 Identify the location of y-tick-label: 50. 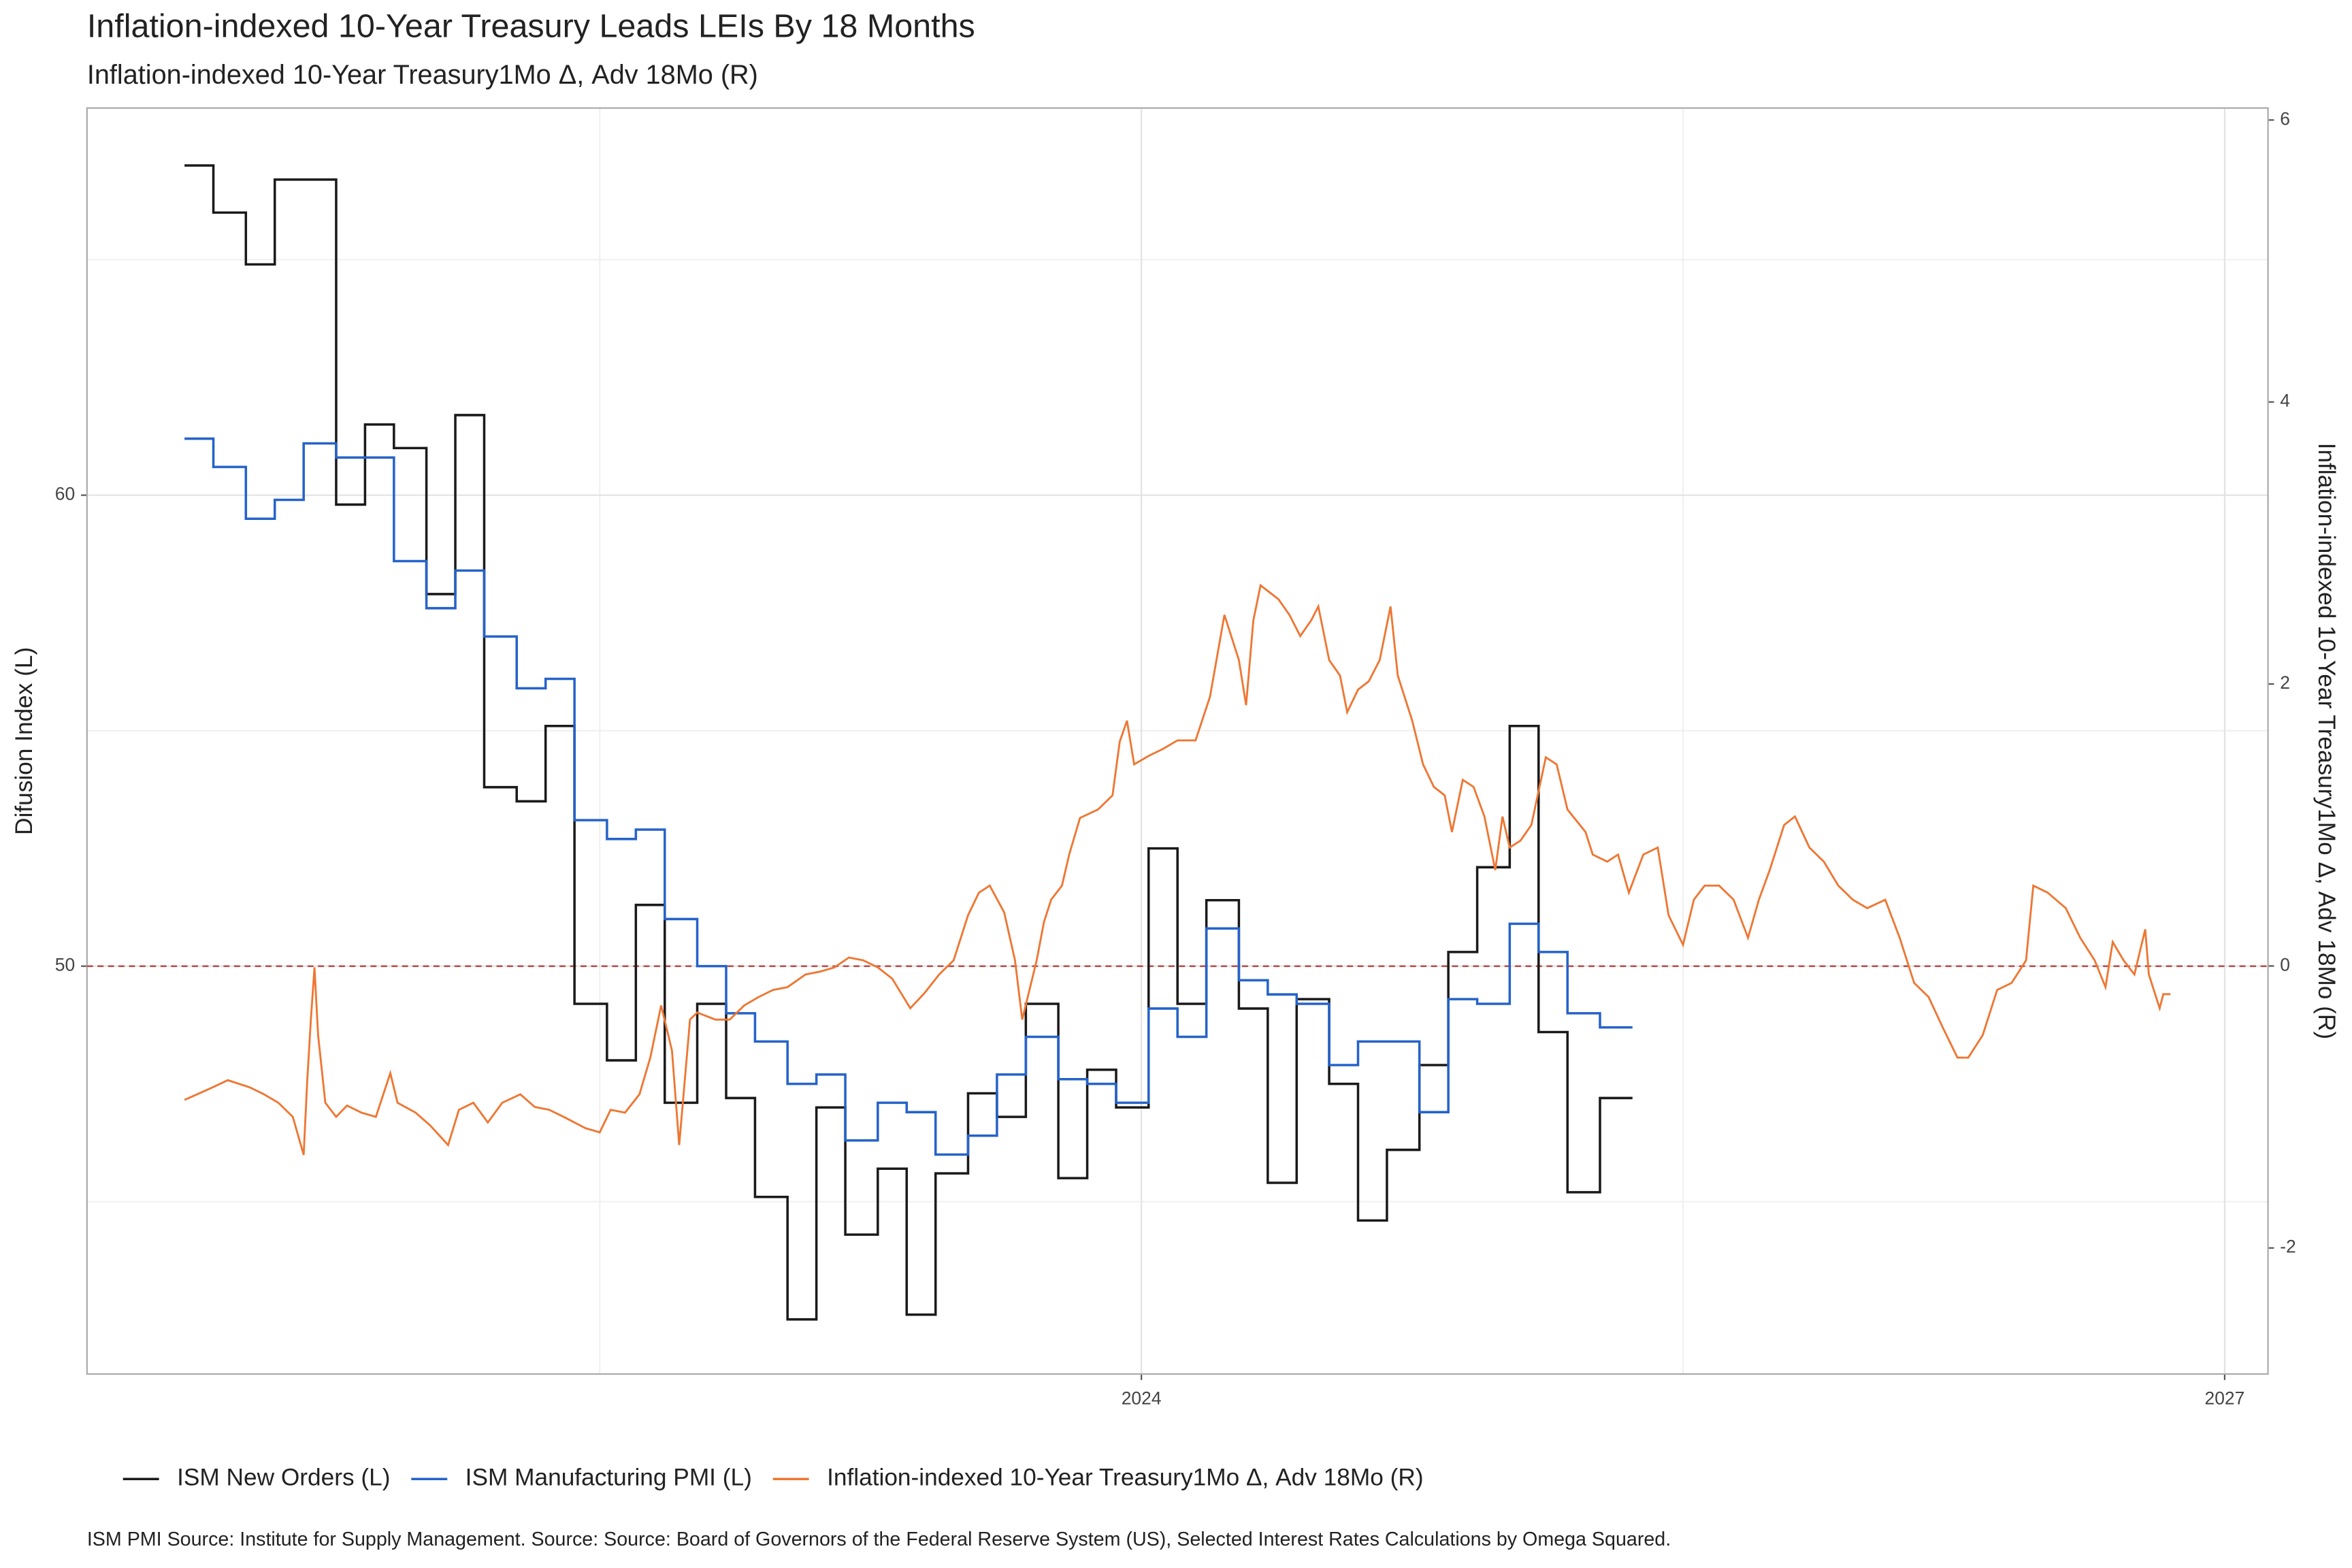
(65, 965).